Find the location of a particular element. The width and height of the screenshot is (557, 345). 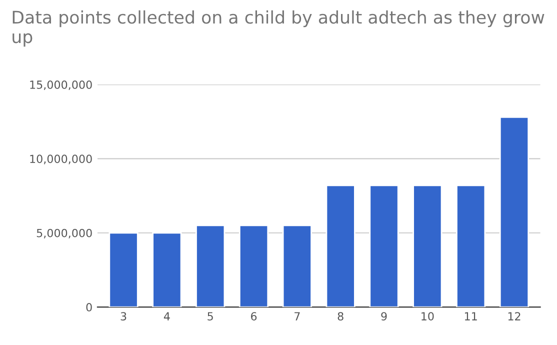

x-tick-label: 3 is located at coordinates (123, 316).